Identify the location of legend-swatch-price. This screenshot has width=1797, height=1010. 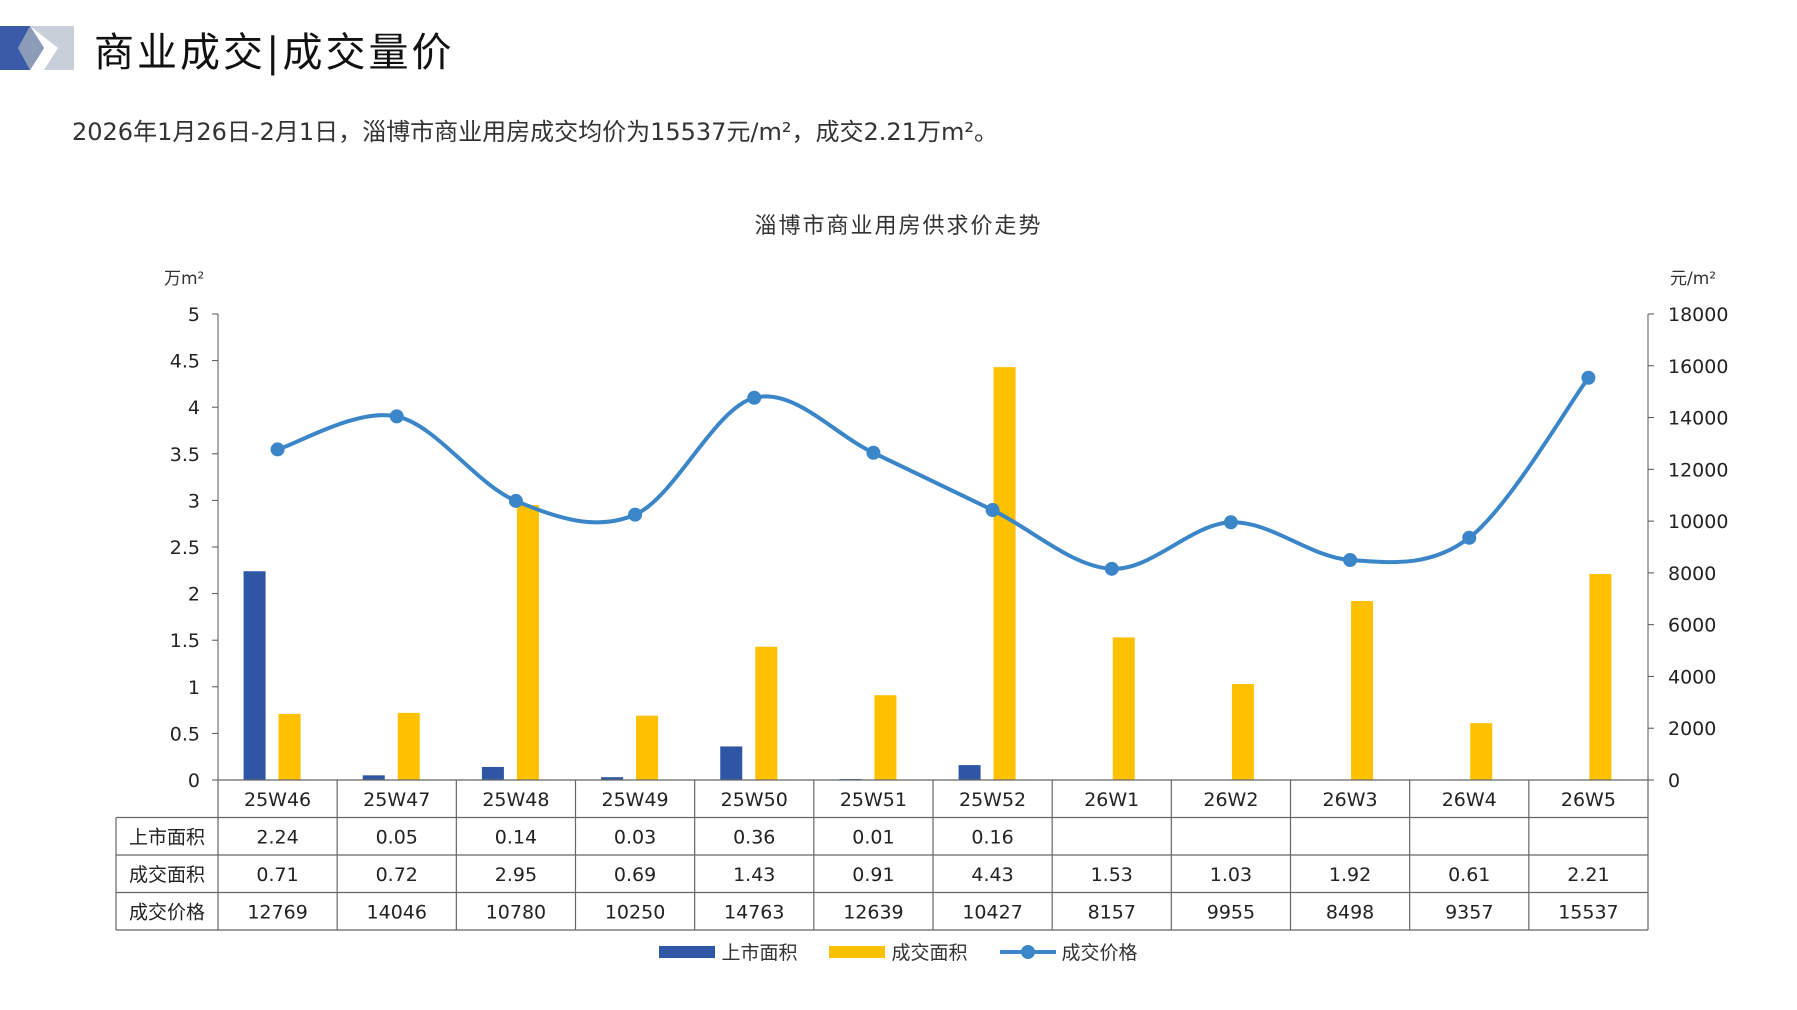
(1027, 951).